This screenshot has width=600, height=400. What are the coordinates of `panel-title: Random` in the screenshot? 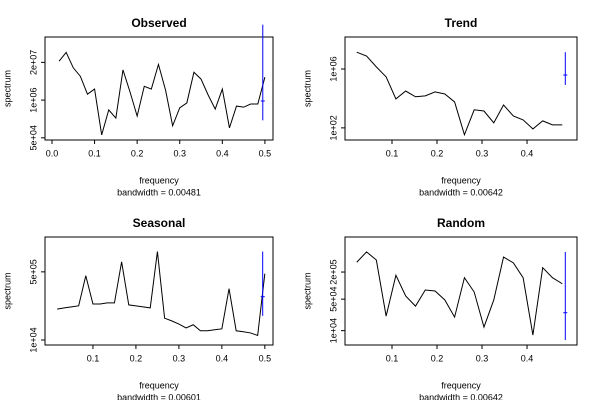 It's located at (461, 223).